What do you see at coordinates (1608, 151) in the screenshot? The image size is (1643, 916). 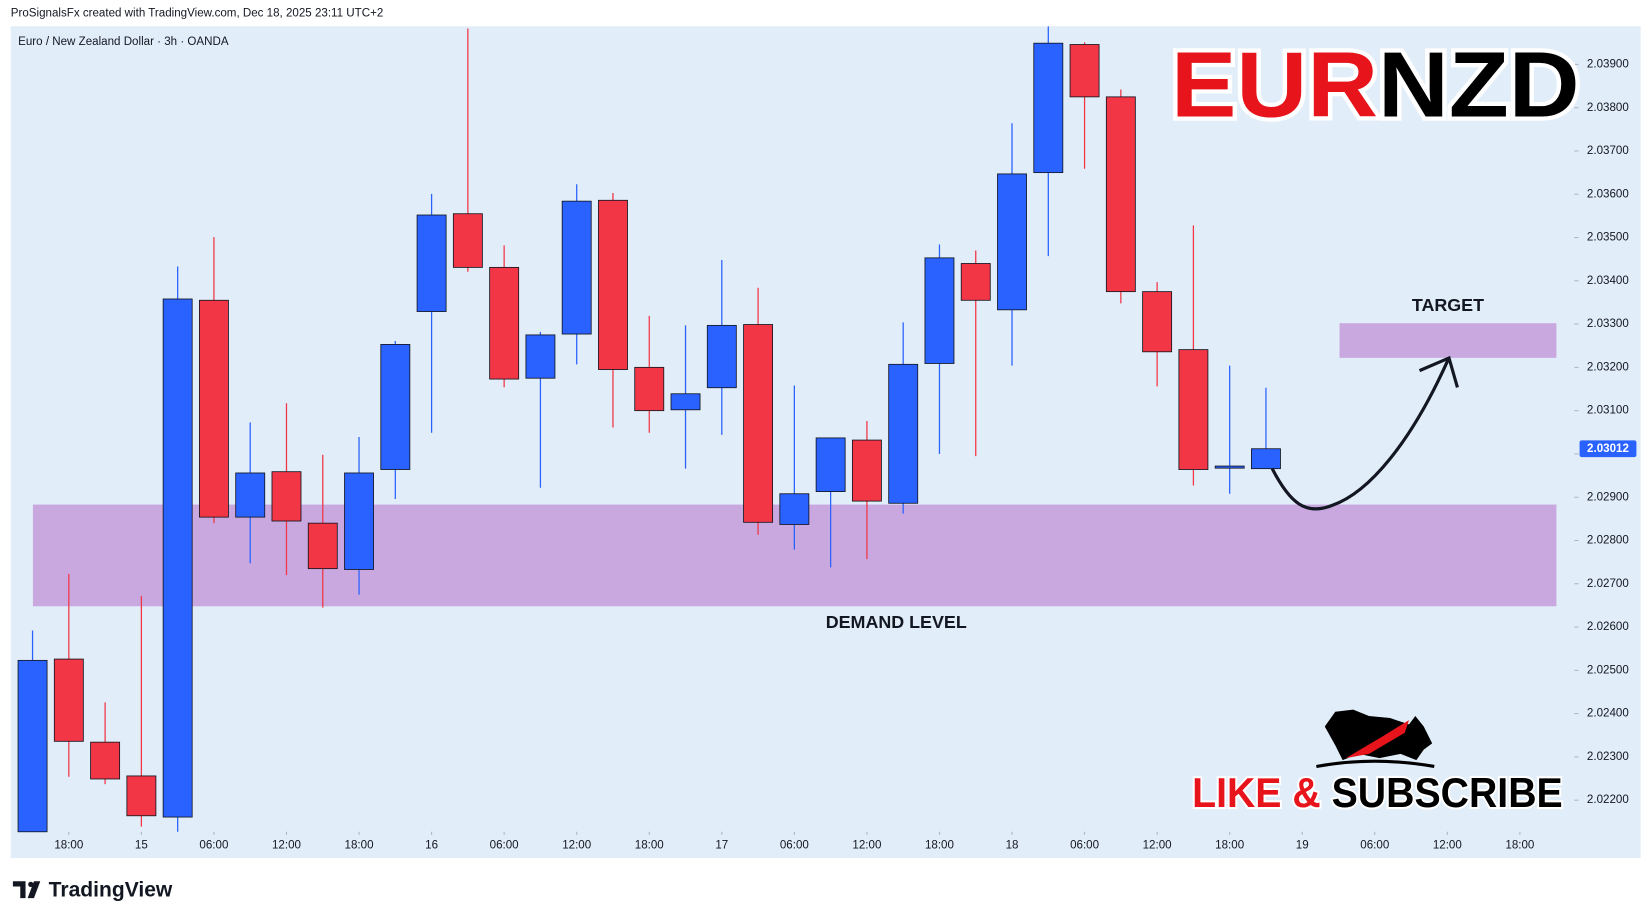 I see `y-tick-label: 2.03700` at bounding box center [1608, 151].